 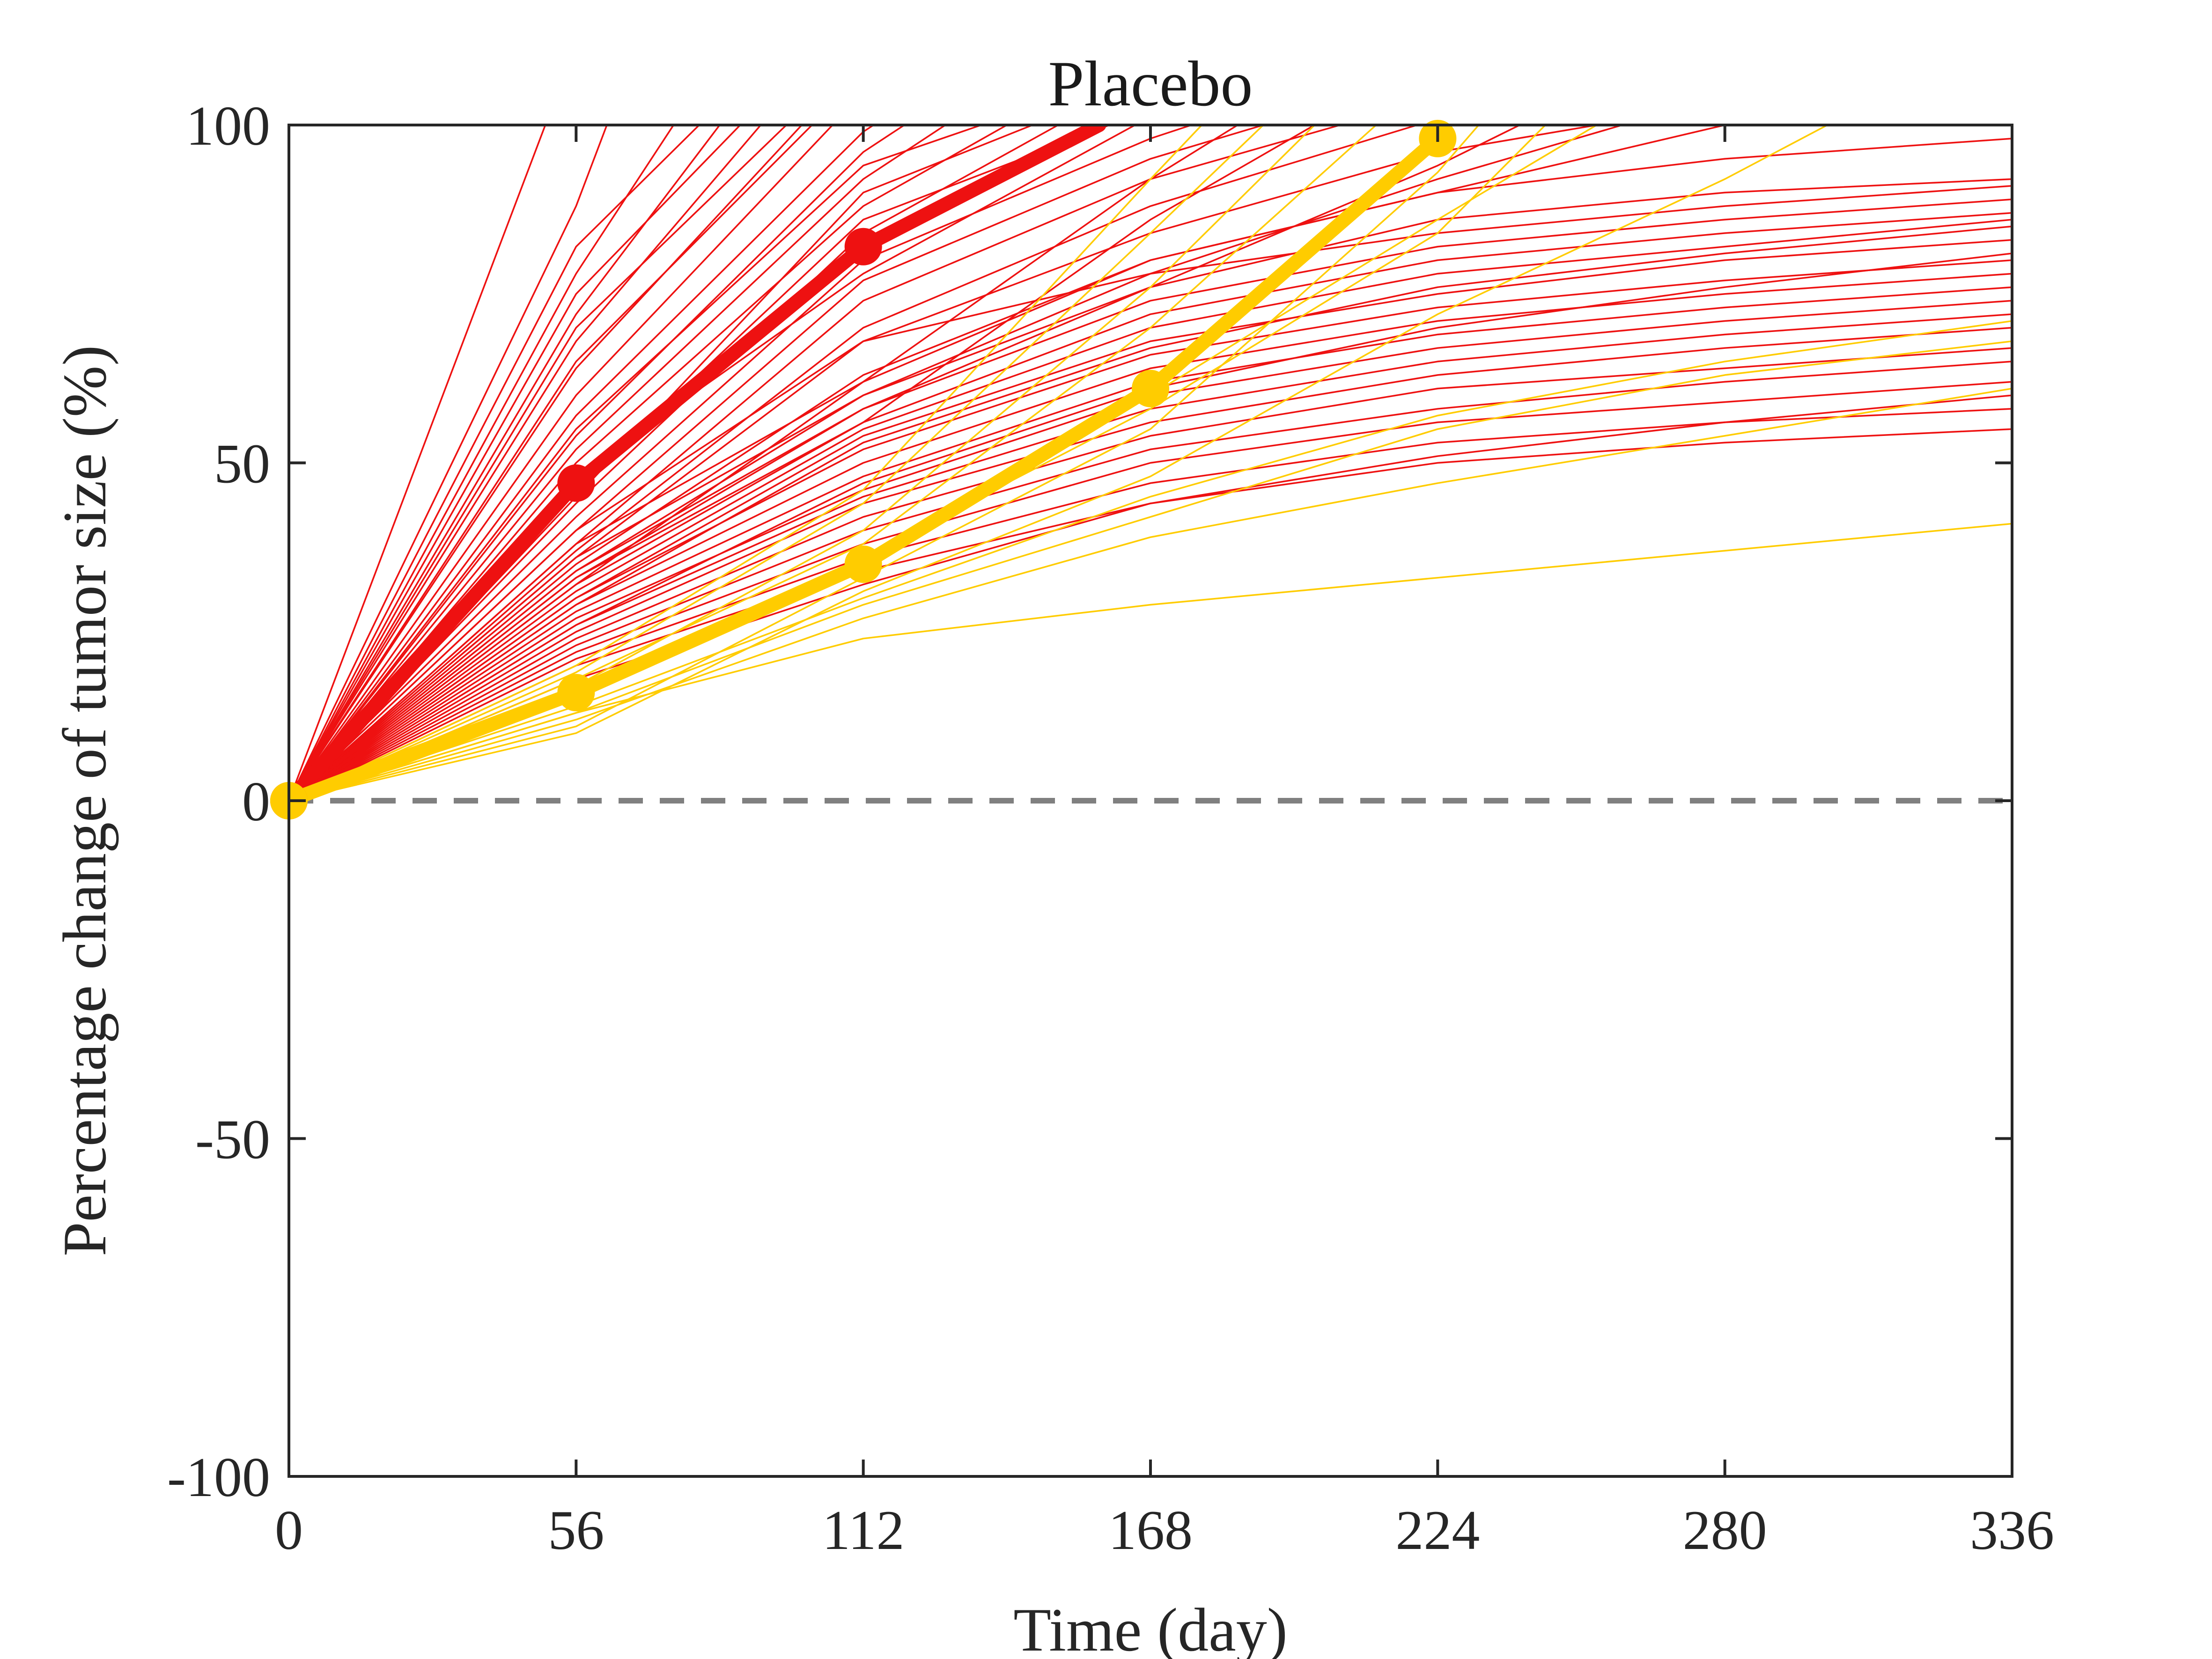 I want to click on y-tick-label: 50, so click(x=242, y=464).